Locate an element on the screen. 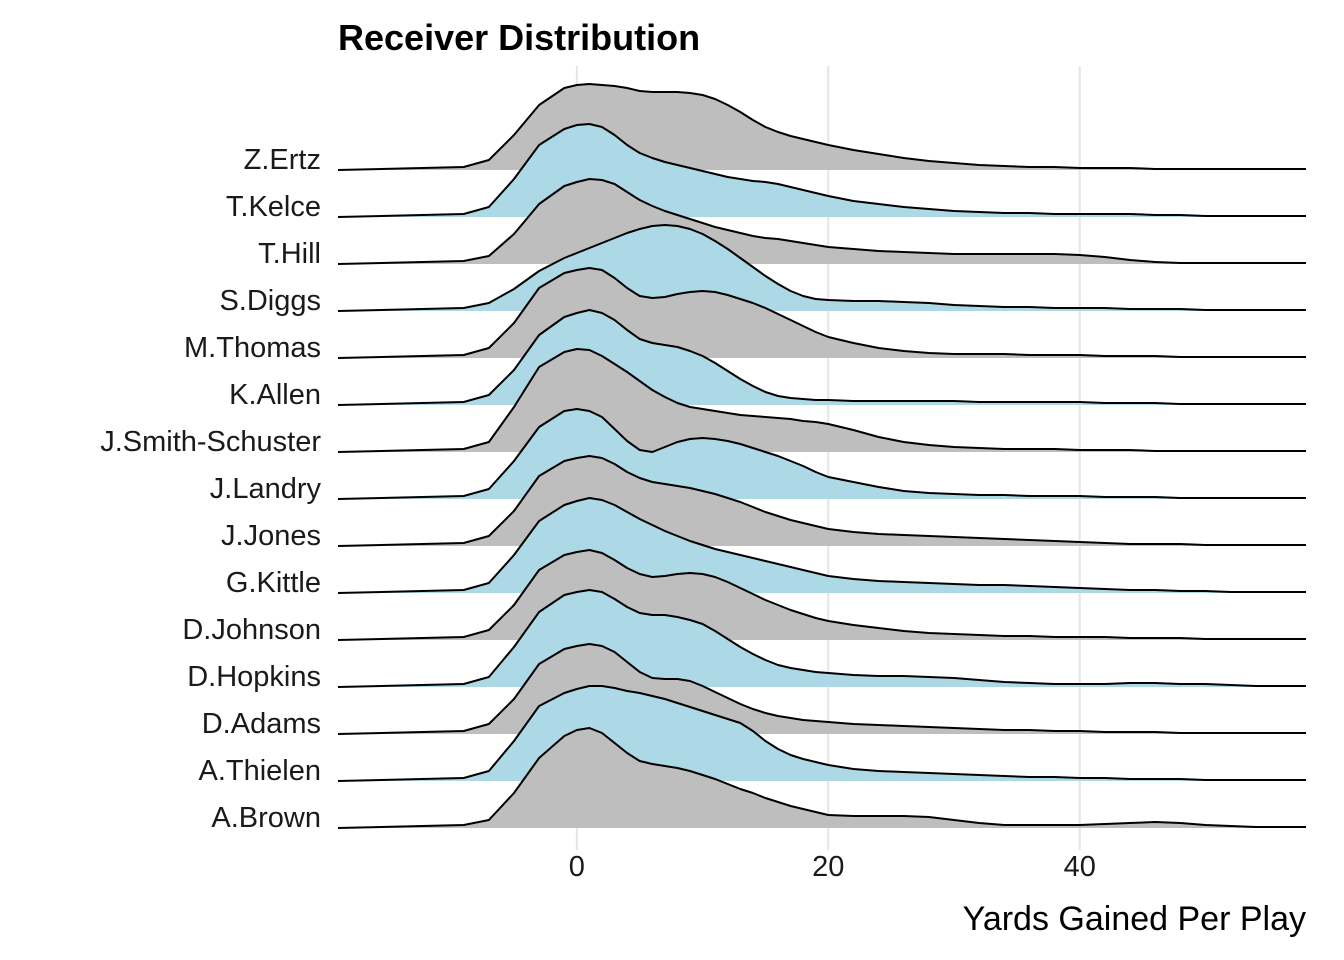 Image resolution: width=1344 pixels, height=960 pixels. x-tick-label-0: 0 is located at coordinates (577, 867).